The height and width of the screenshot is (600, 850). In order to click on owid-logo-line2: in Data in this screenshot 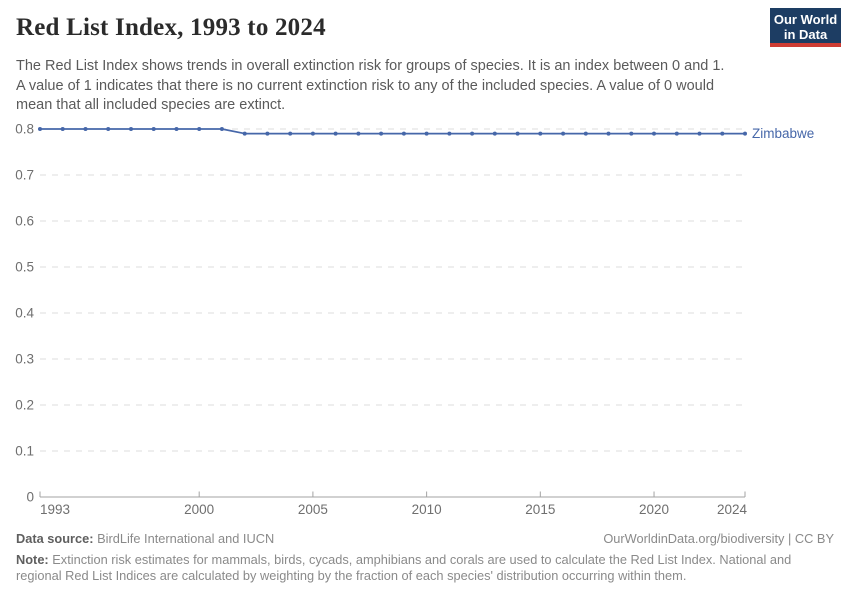, I will do `click(805, 34)`.